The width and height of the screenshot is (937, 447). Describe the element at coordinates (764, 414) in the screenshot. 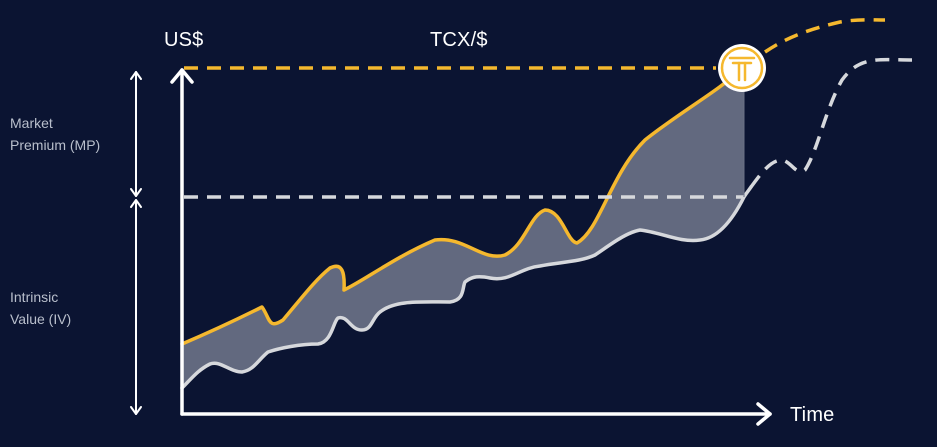

I see `x-axis-arrowhead` at that location.